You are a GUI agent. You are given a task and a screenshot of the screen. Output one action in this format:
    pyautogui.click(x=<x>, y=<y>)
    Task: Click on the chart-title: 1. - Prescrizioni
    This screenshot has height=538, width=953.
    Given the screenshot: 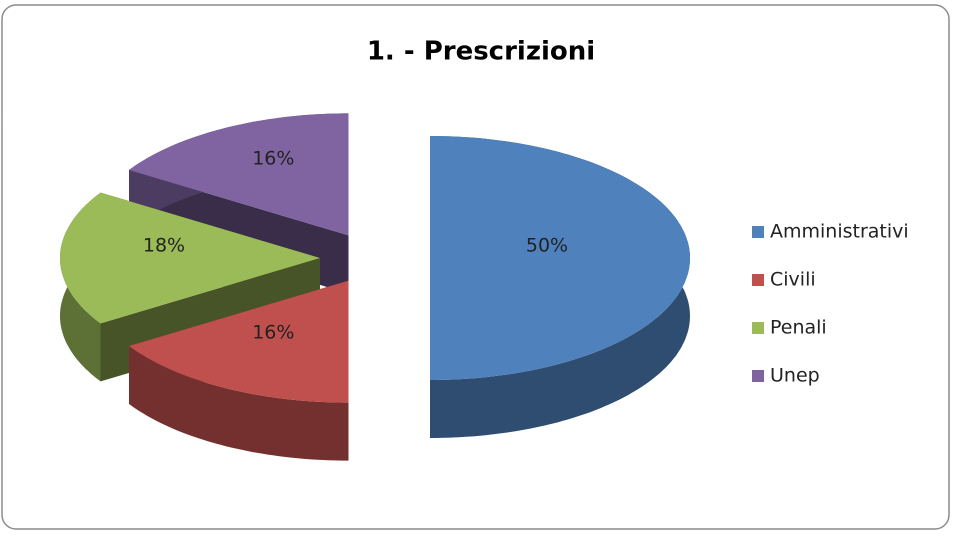 What is the action you would take?
    pyautogui.click(x=481, y=52)
    